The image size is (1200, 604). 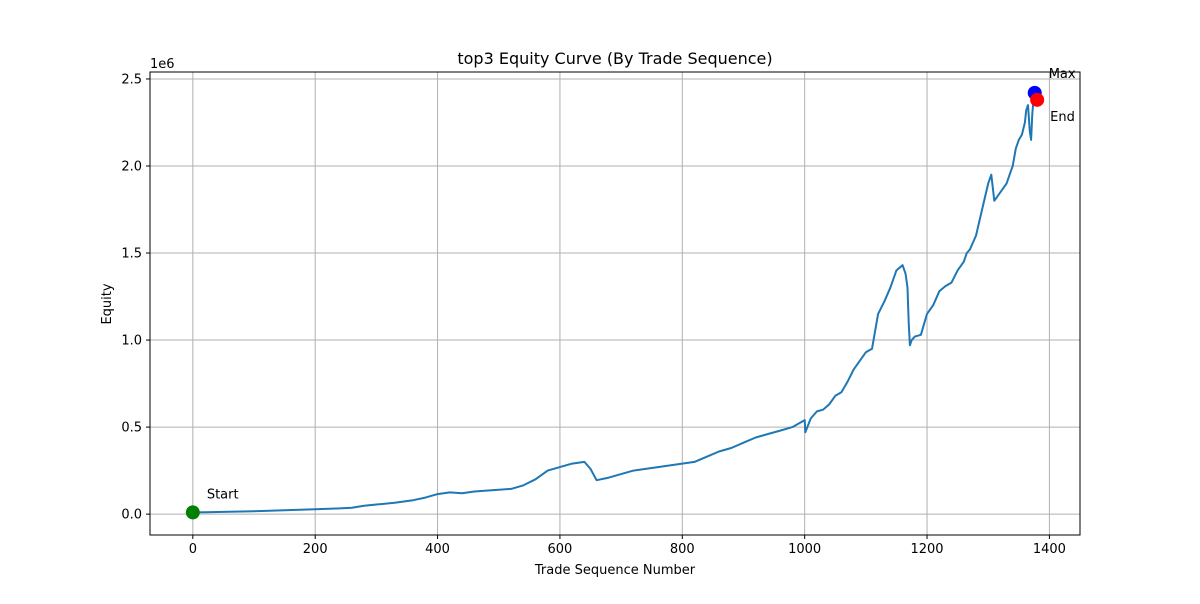 I want to click on y-tick-label: 2.0, so click(x=131, y=166).